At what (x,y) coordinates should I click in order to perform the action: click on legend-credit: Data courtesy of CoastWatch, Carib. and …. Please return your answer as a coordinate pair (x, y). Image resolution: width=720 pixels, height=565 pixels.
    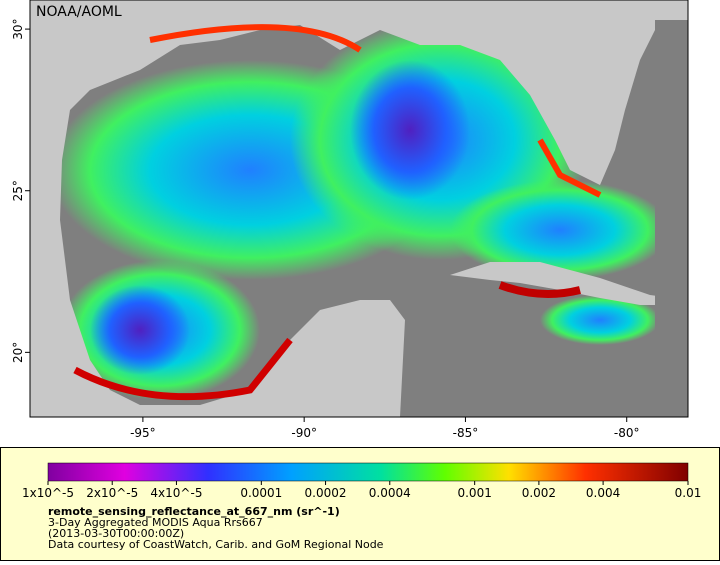
    Looking at the image, I should click on (216, 544).